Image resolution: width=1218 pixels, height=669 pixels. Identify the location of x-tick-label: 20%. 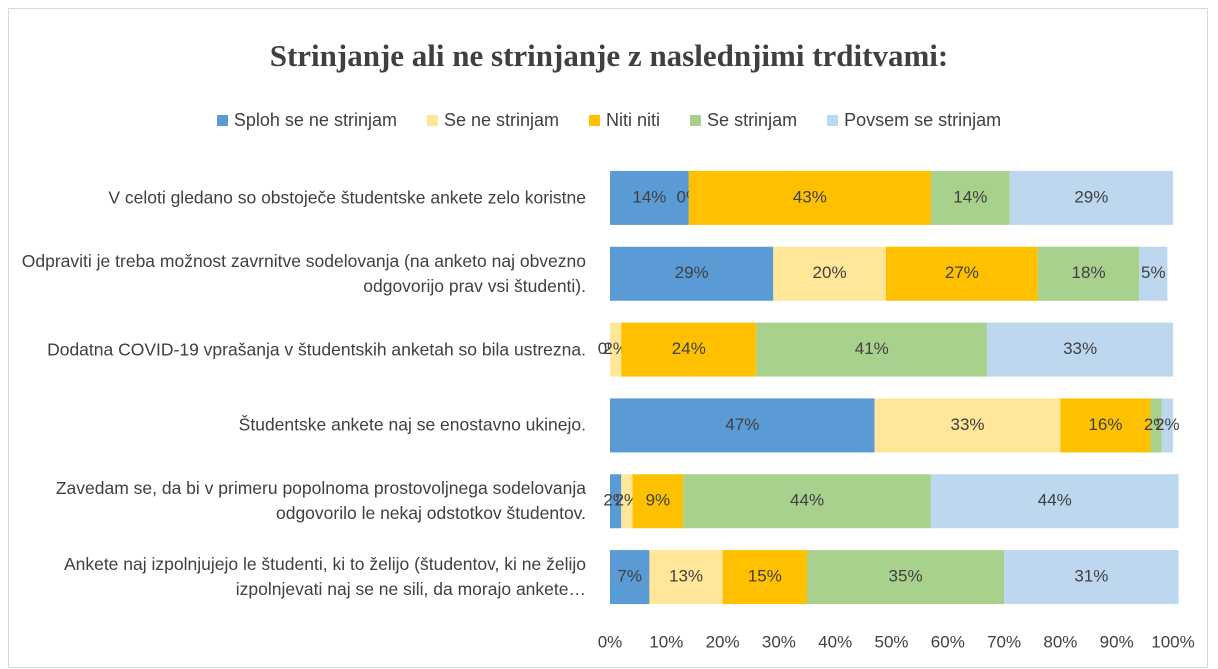
(723, 641).